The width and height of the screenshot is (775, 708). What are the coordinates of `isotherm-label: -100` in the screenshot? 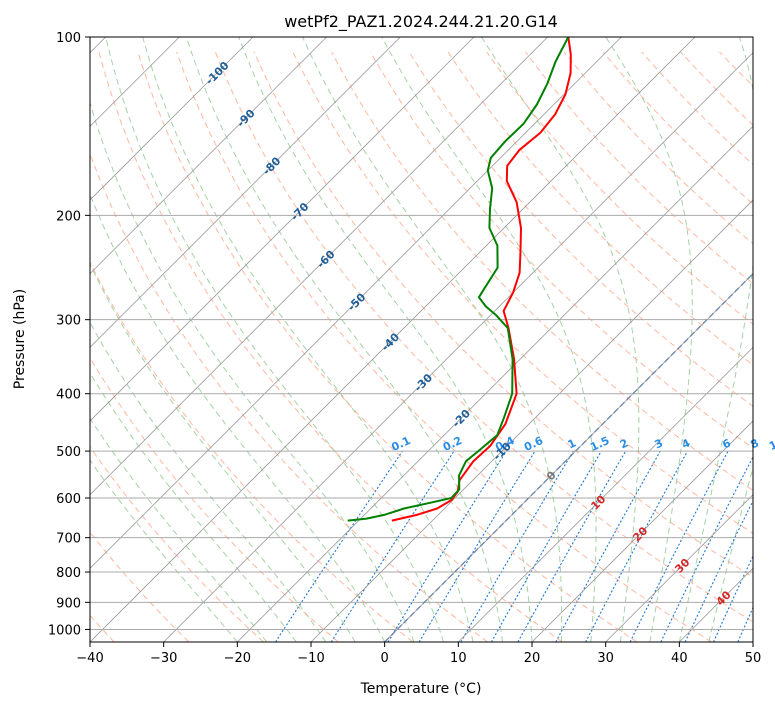 It's located at (217, 73).